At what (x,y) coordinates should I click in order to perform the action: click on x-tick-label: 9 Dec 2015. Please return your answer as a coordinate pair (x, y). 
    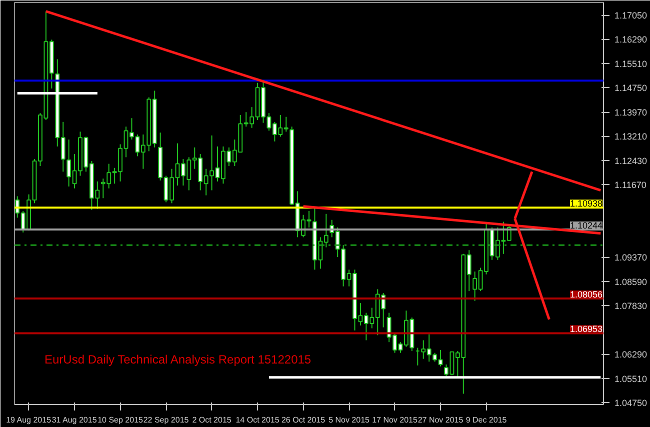
    Looking at the image, I should click on (487, 420).